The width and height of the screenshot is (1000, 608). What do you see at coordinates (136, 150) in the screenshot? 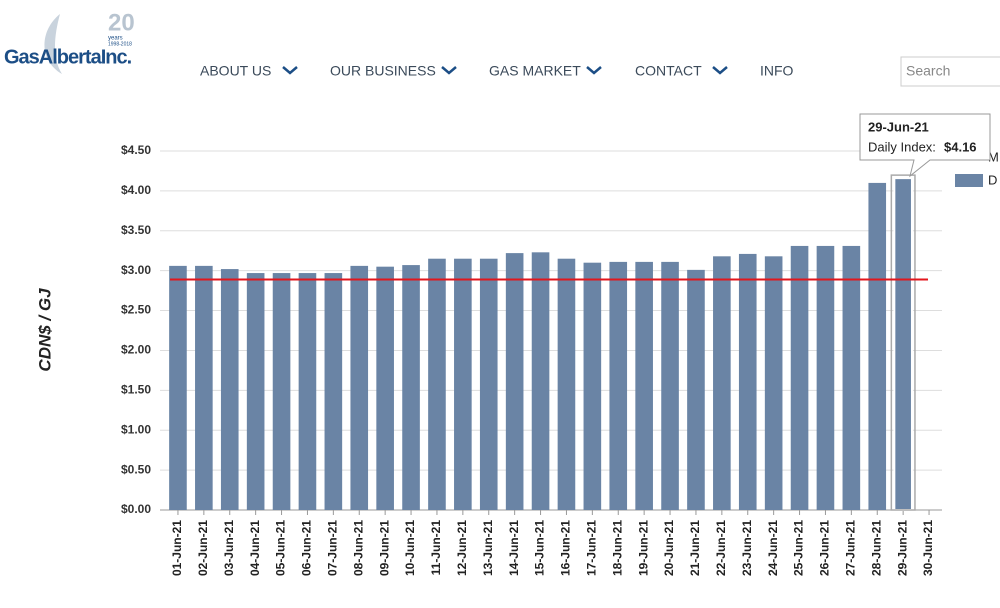
I see `y-tick-label: $4.50` at bounding box center [136, 150].